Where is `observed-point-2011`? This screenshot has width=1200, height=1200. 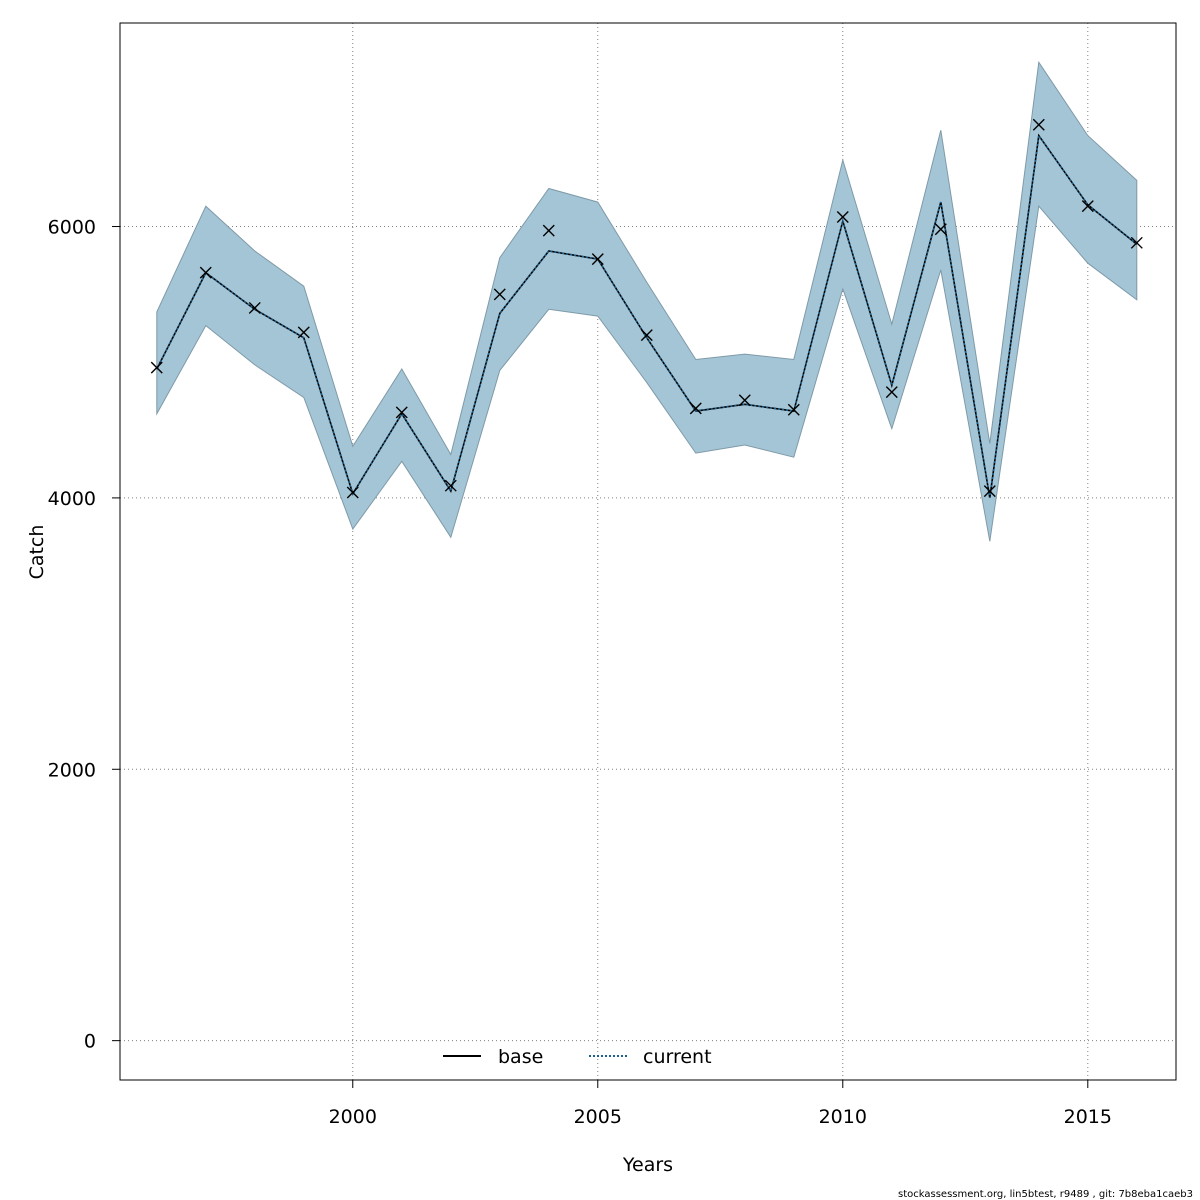 observed-point-2011 is located at coordinates (891, 392).